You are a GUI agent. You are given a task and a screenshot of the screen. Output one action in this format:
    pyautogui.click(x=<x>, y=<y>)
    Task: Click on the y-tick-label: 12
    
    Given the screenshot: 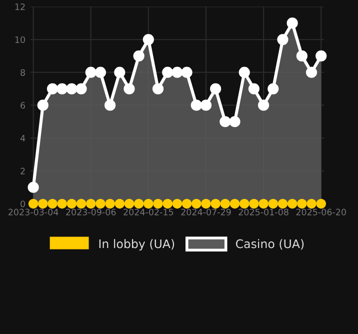 What is the action you would take?
    pyautogui.click(x=20, y=7)
    